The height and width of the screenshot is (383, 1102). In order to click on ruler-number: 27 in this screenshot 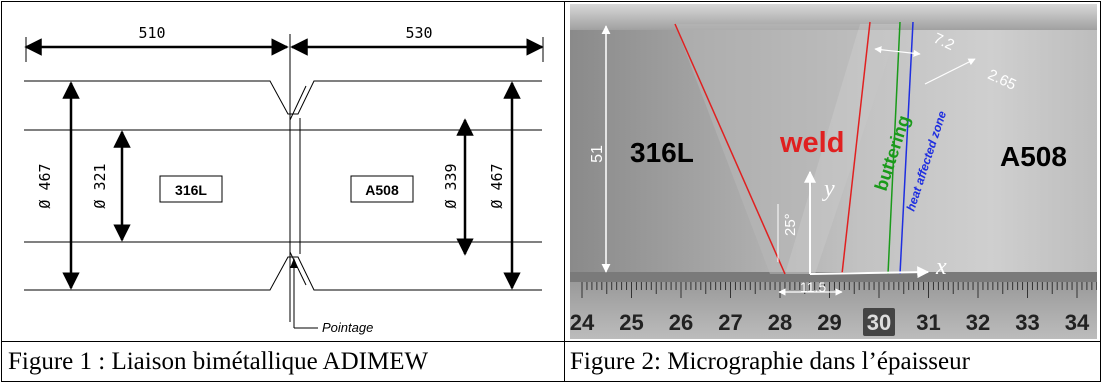, I will do `click(730, 322)`.